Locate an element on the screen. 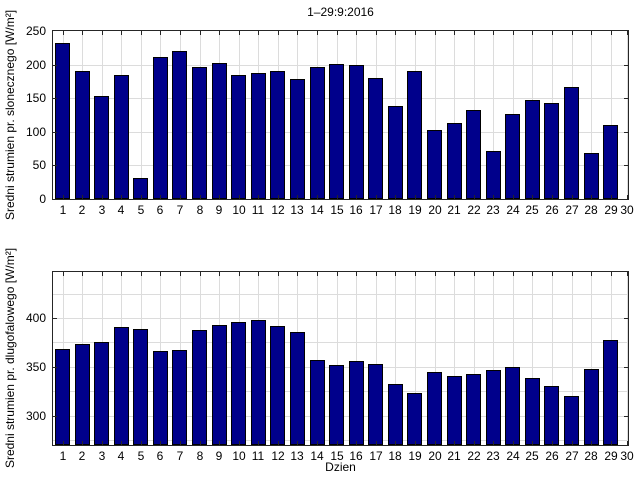 This screenshot has width=640, height=480. x-tick-label: 9 is located at coordinates (219, 456).